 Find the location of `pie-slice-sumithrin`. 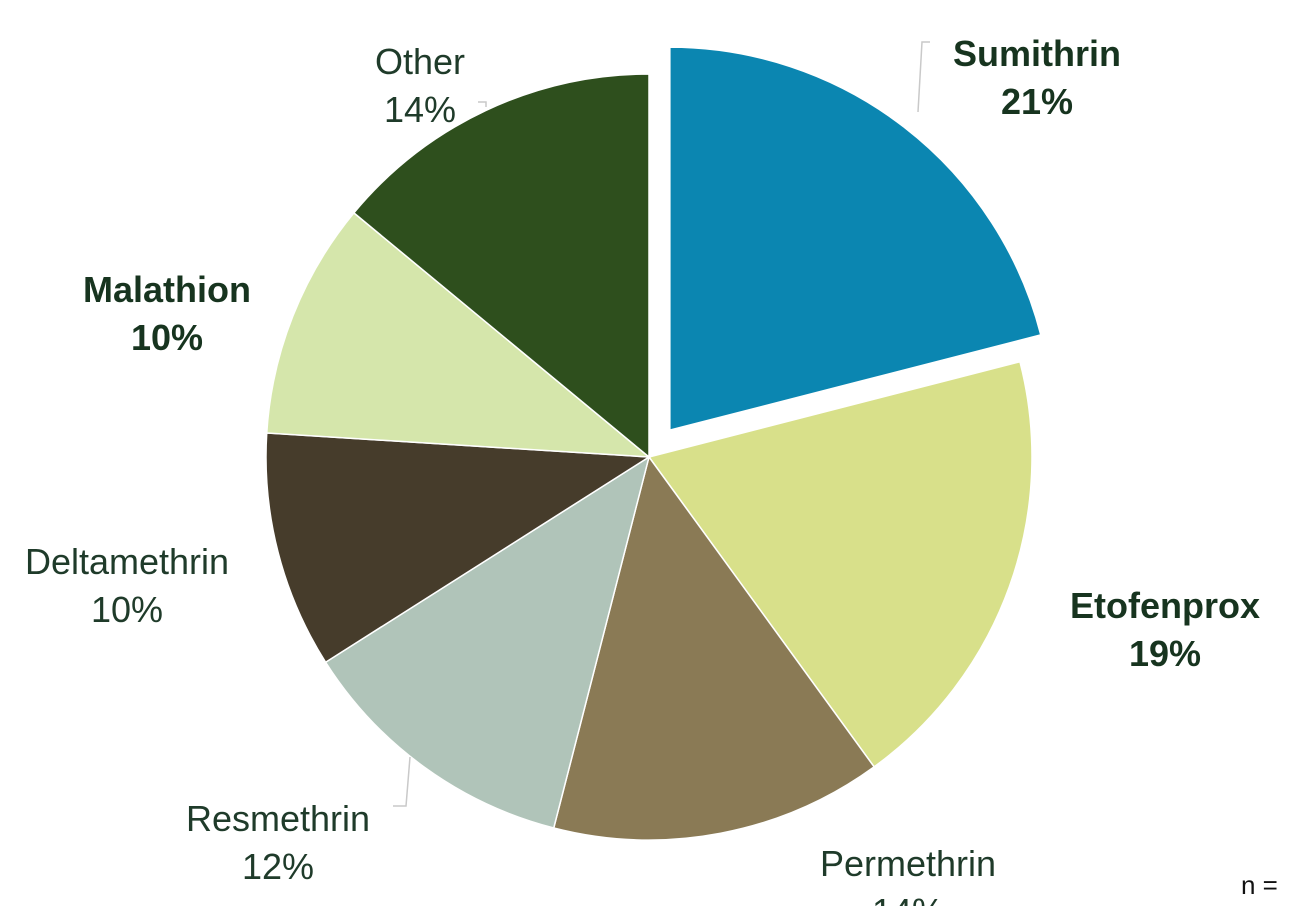

pie-slice-sumithrin is located at coordinates (855, 239).